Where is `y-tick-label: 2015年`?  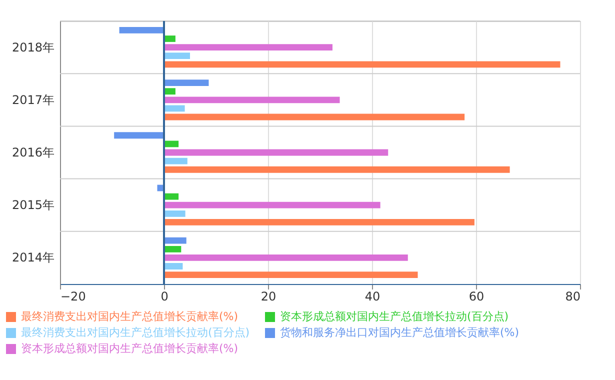
y-tick-label: 2015年 is located at coordinates (33, 205).